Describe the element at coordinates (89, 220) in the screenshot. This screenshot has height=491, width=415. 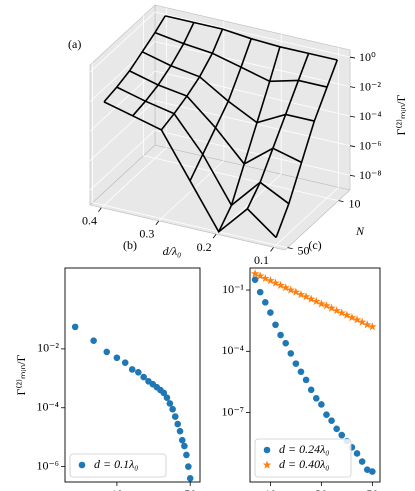
I see `x-tick-label: 0.4` at that location.